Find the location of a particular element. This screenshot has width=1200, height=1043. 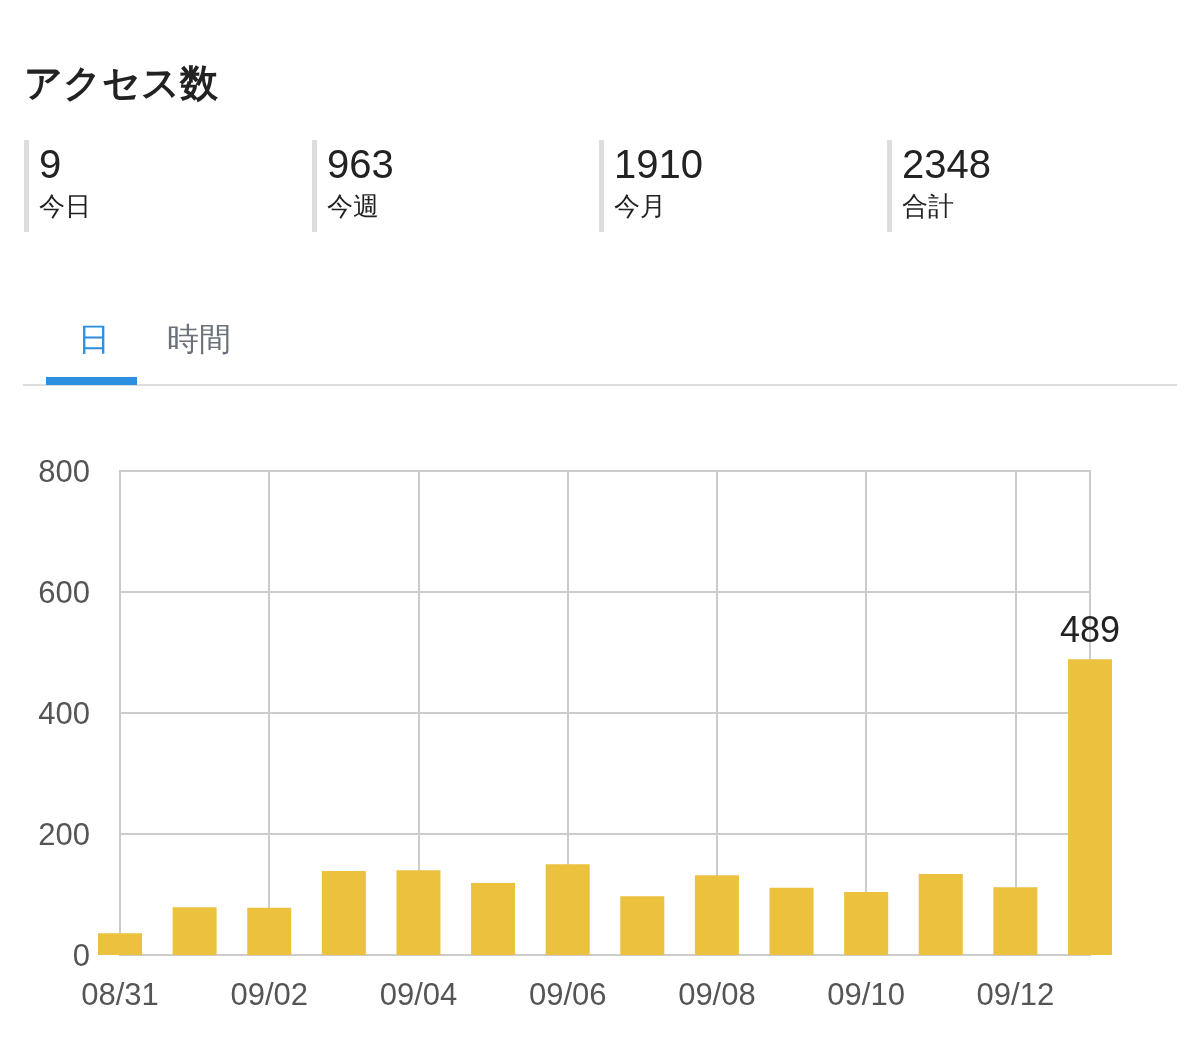

text: 1910 is located at coordinates (658, 164).